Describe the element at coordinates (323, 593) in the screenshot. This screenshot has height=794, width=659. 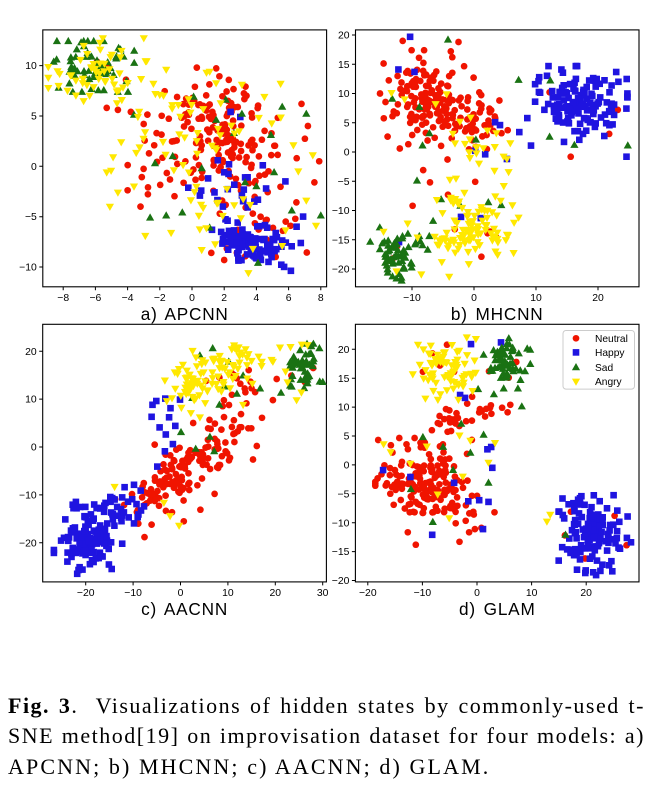
I see `svg-text: 30` at that location.